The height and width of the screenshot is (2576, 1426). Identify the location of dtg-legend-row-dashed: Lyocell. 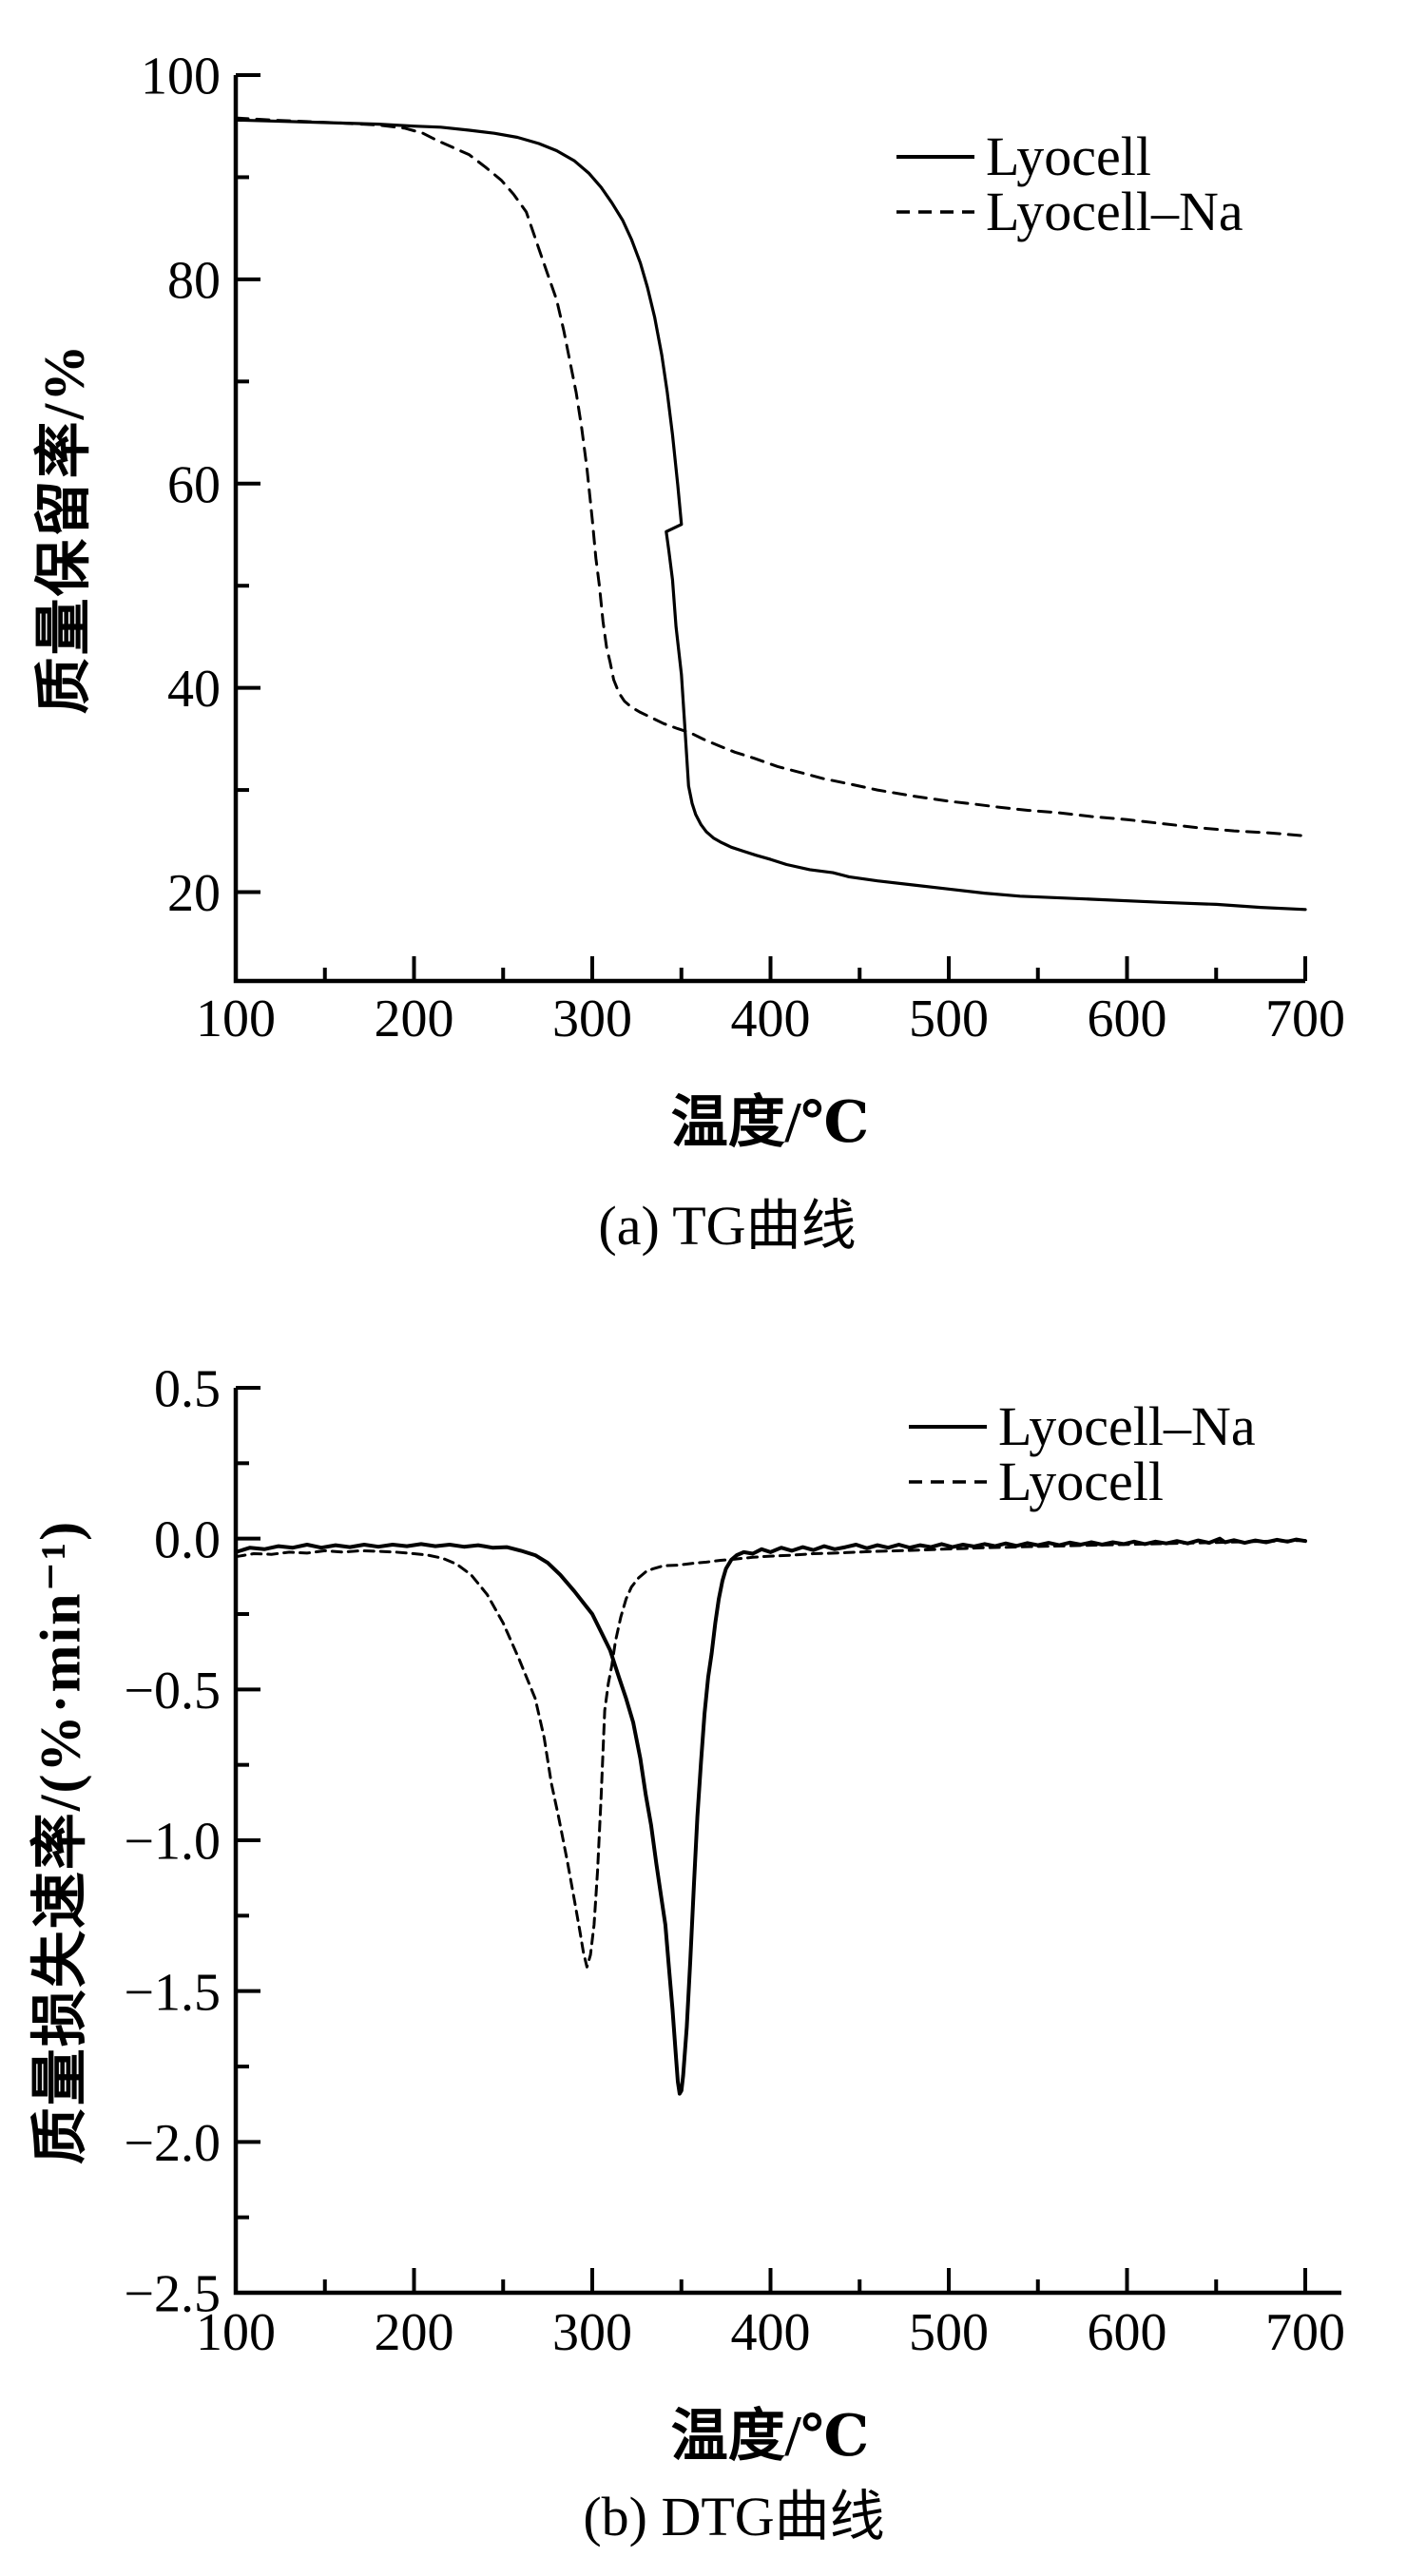
(1082, 1481).